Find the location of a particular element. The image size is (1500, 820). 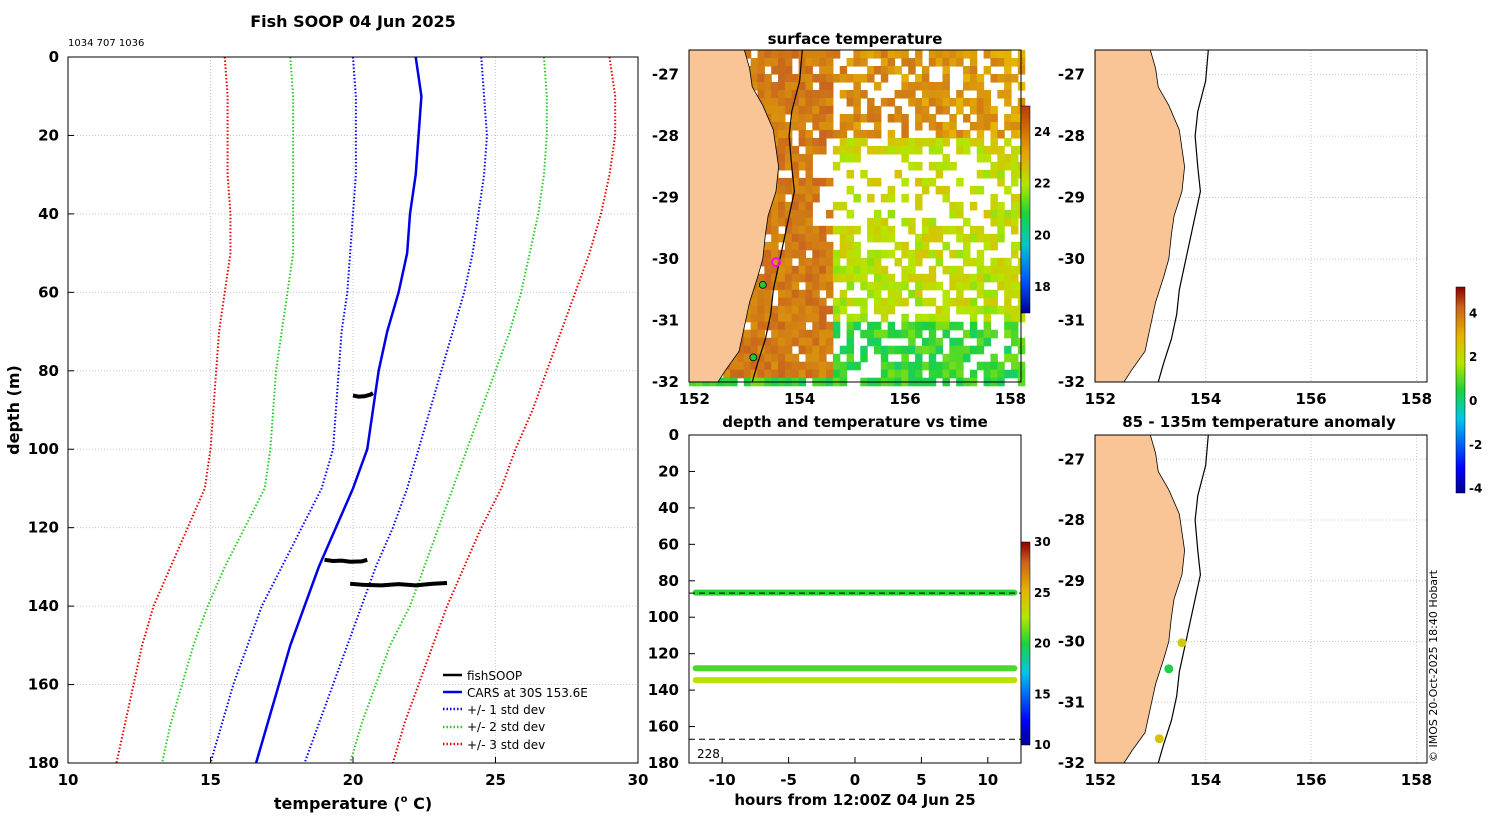

std-line-std1 is located at coordinates (283, 410).